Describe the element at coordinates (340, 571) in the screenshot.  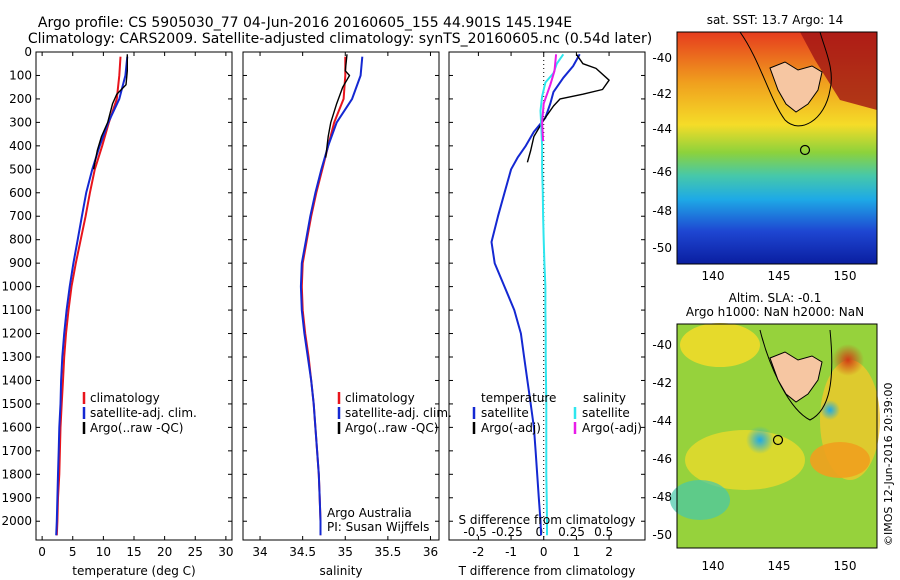
I see `salinity-xlabel: salinity` at that location.